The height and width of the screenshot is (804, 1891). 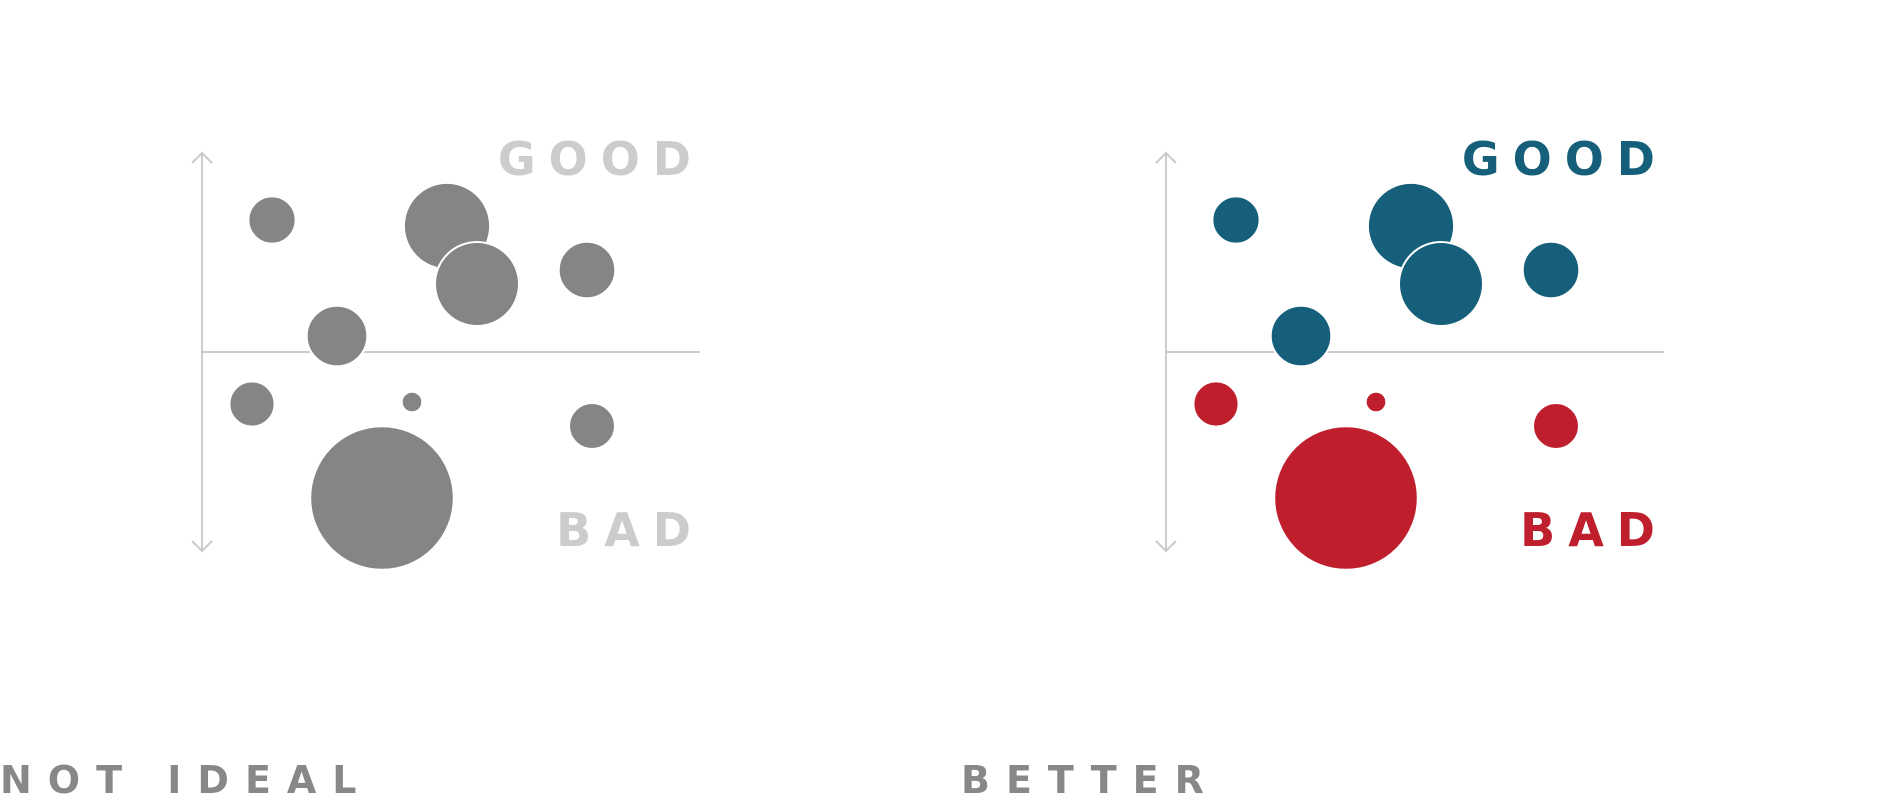 What do you see at coordinates (186, 780) in the screenshot?
I see `caption-not-ideal: NOT IDEAL` at bounding box center [186, 780].